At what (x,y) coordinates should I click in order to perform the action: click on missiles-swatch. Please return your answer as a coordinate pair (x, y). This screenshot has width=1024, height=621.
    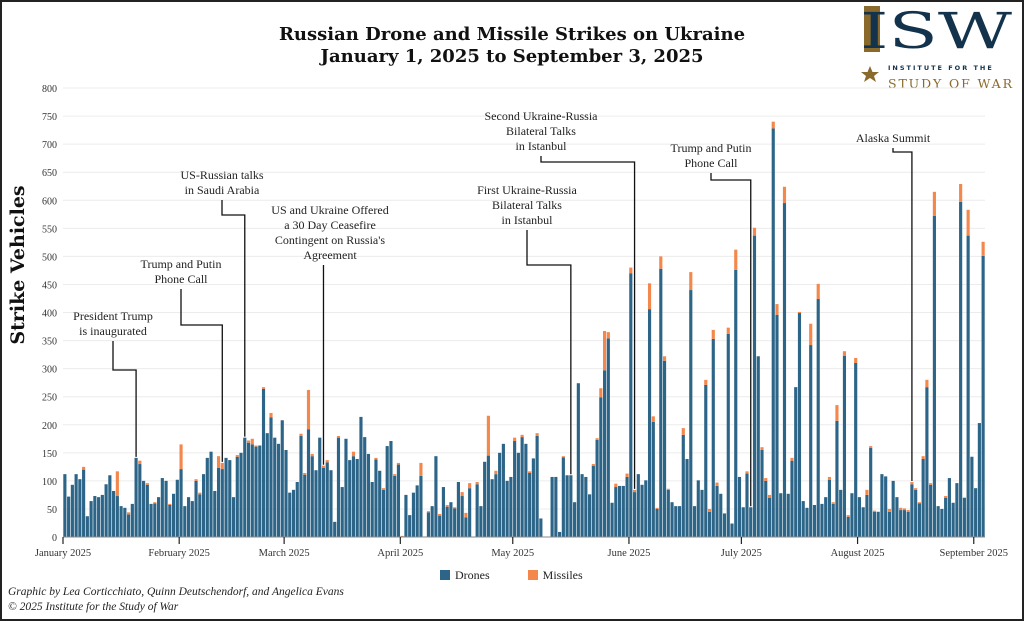
    Looking at the image, I should click on (532, 575).